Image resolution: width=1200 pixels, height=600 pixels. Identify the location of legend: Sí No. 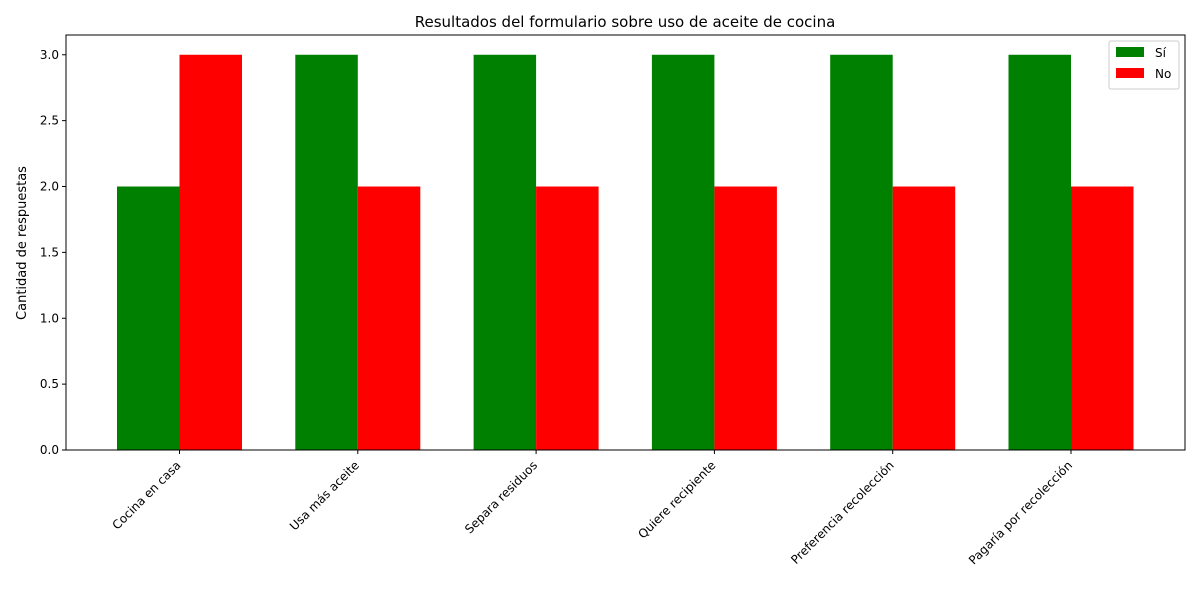
(1144, 65).